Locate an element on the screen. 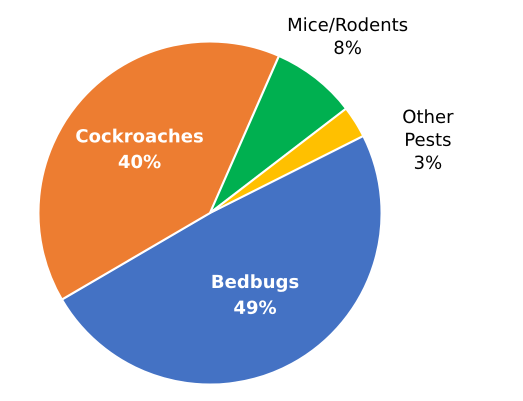 The width and height of the screenshot is (523, 401). slice-label: Mice/Rodents is located at coordinates (348, 25).